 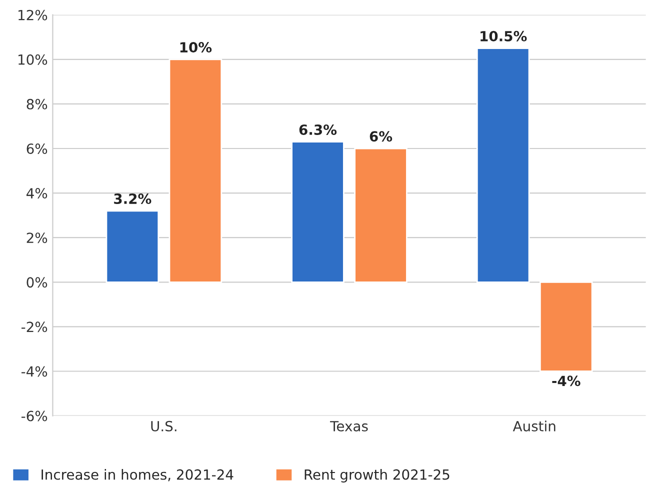 I want to click on y-tick-label: 2%, so click(x=37, y=238).